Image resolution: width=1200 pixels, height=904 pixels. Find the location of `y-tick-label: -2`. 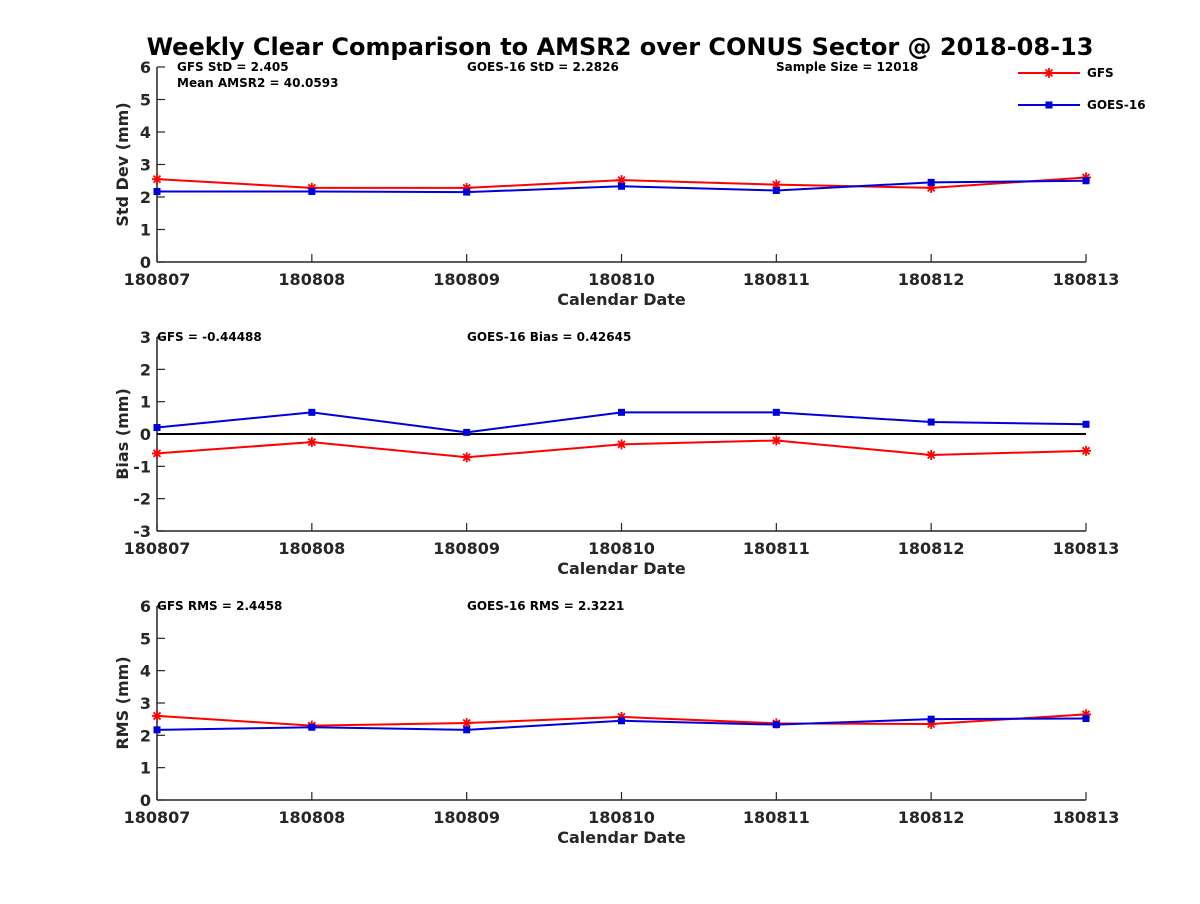

y-tick-label: -2 is located at coordinates (142, 499).